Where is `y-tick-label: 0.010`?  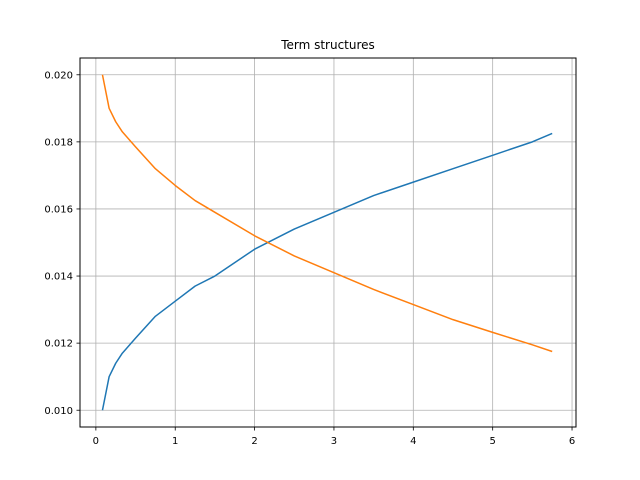 y-tick-label: 0.010 is located at coordinates (58, 411).